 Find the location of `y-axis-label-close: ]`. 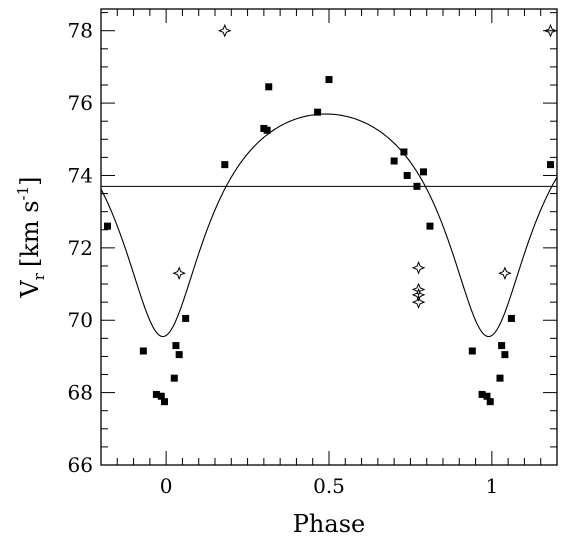

y-axis-label-close: ] is located at coordinates (30, 180).